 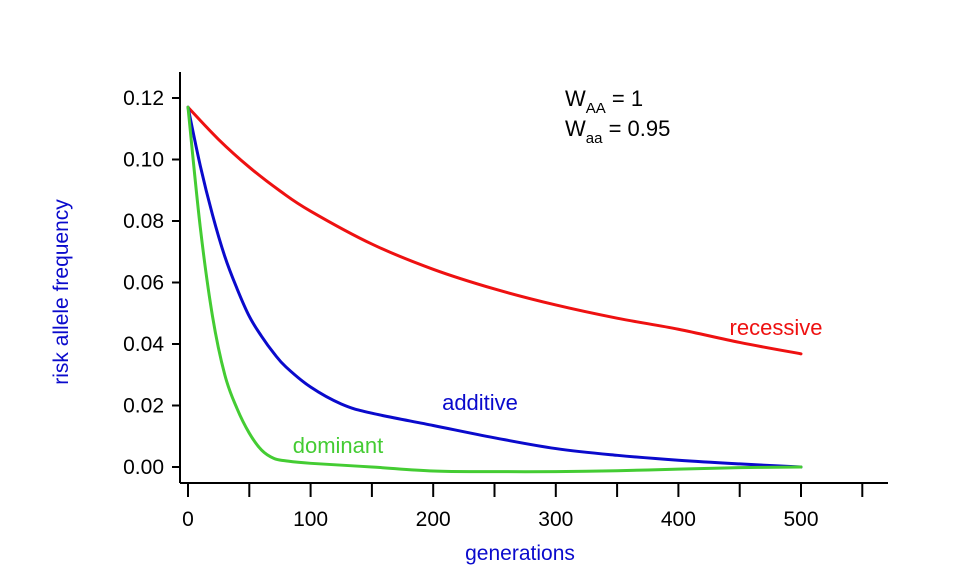 I want to click on annot1-base: W, so click(x=575, y=98).